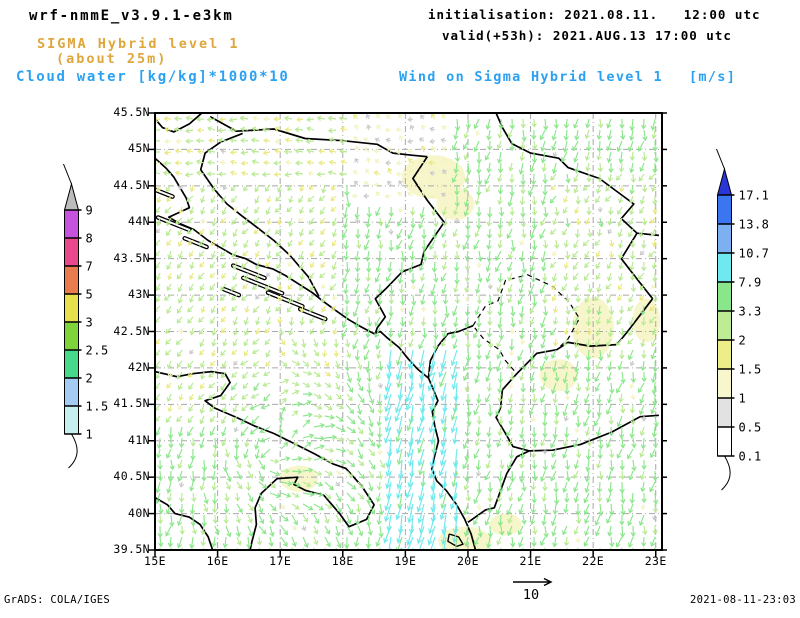 The height and width of the screenshot is (618, 800). Describe the element at coordinates (131, 330) in the screenshot. I see `lat-tick-label: 42.5N` at that location.